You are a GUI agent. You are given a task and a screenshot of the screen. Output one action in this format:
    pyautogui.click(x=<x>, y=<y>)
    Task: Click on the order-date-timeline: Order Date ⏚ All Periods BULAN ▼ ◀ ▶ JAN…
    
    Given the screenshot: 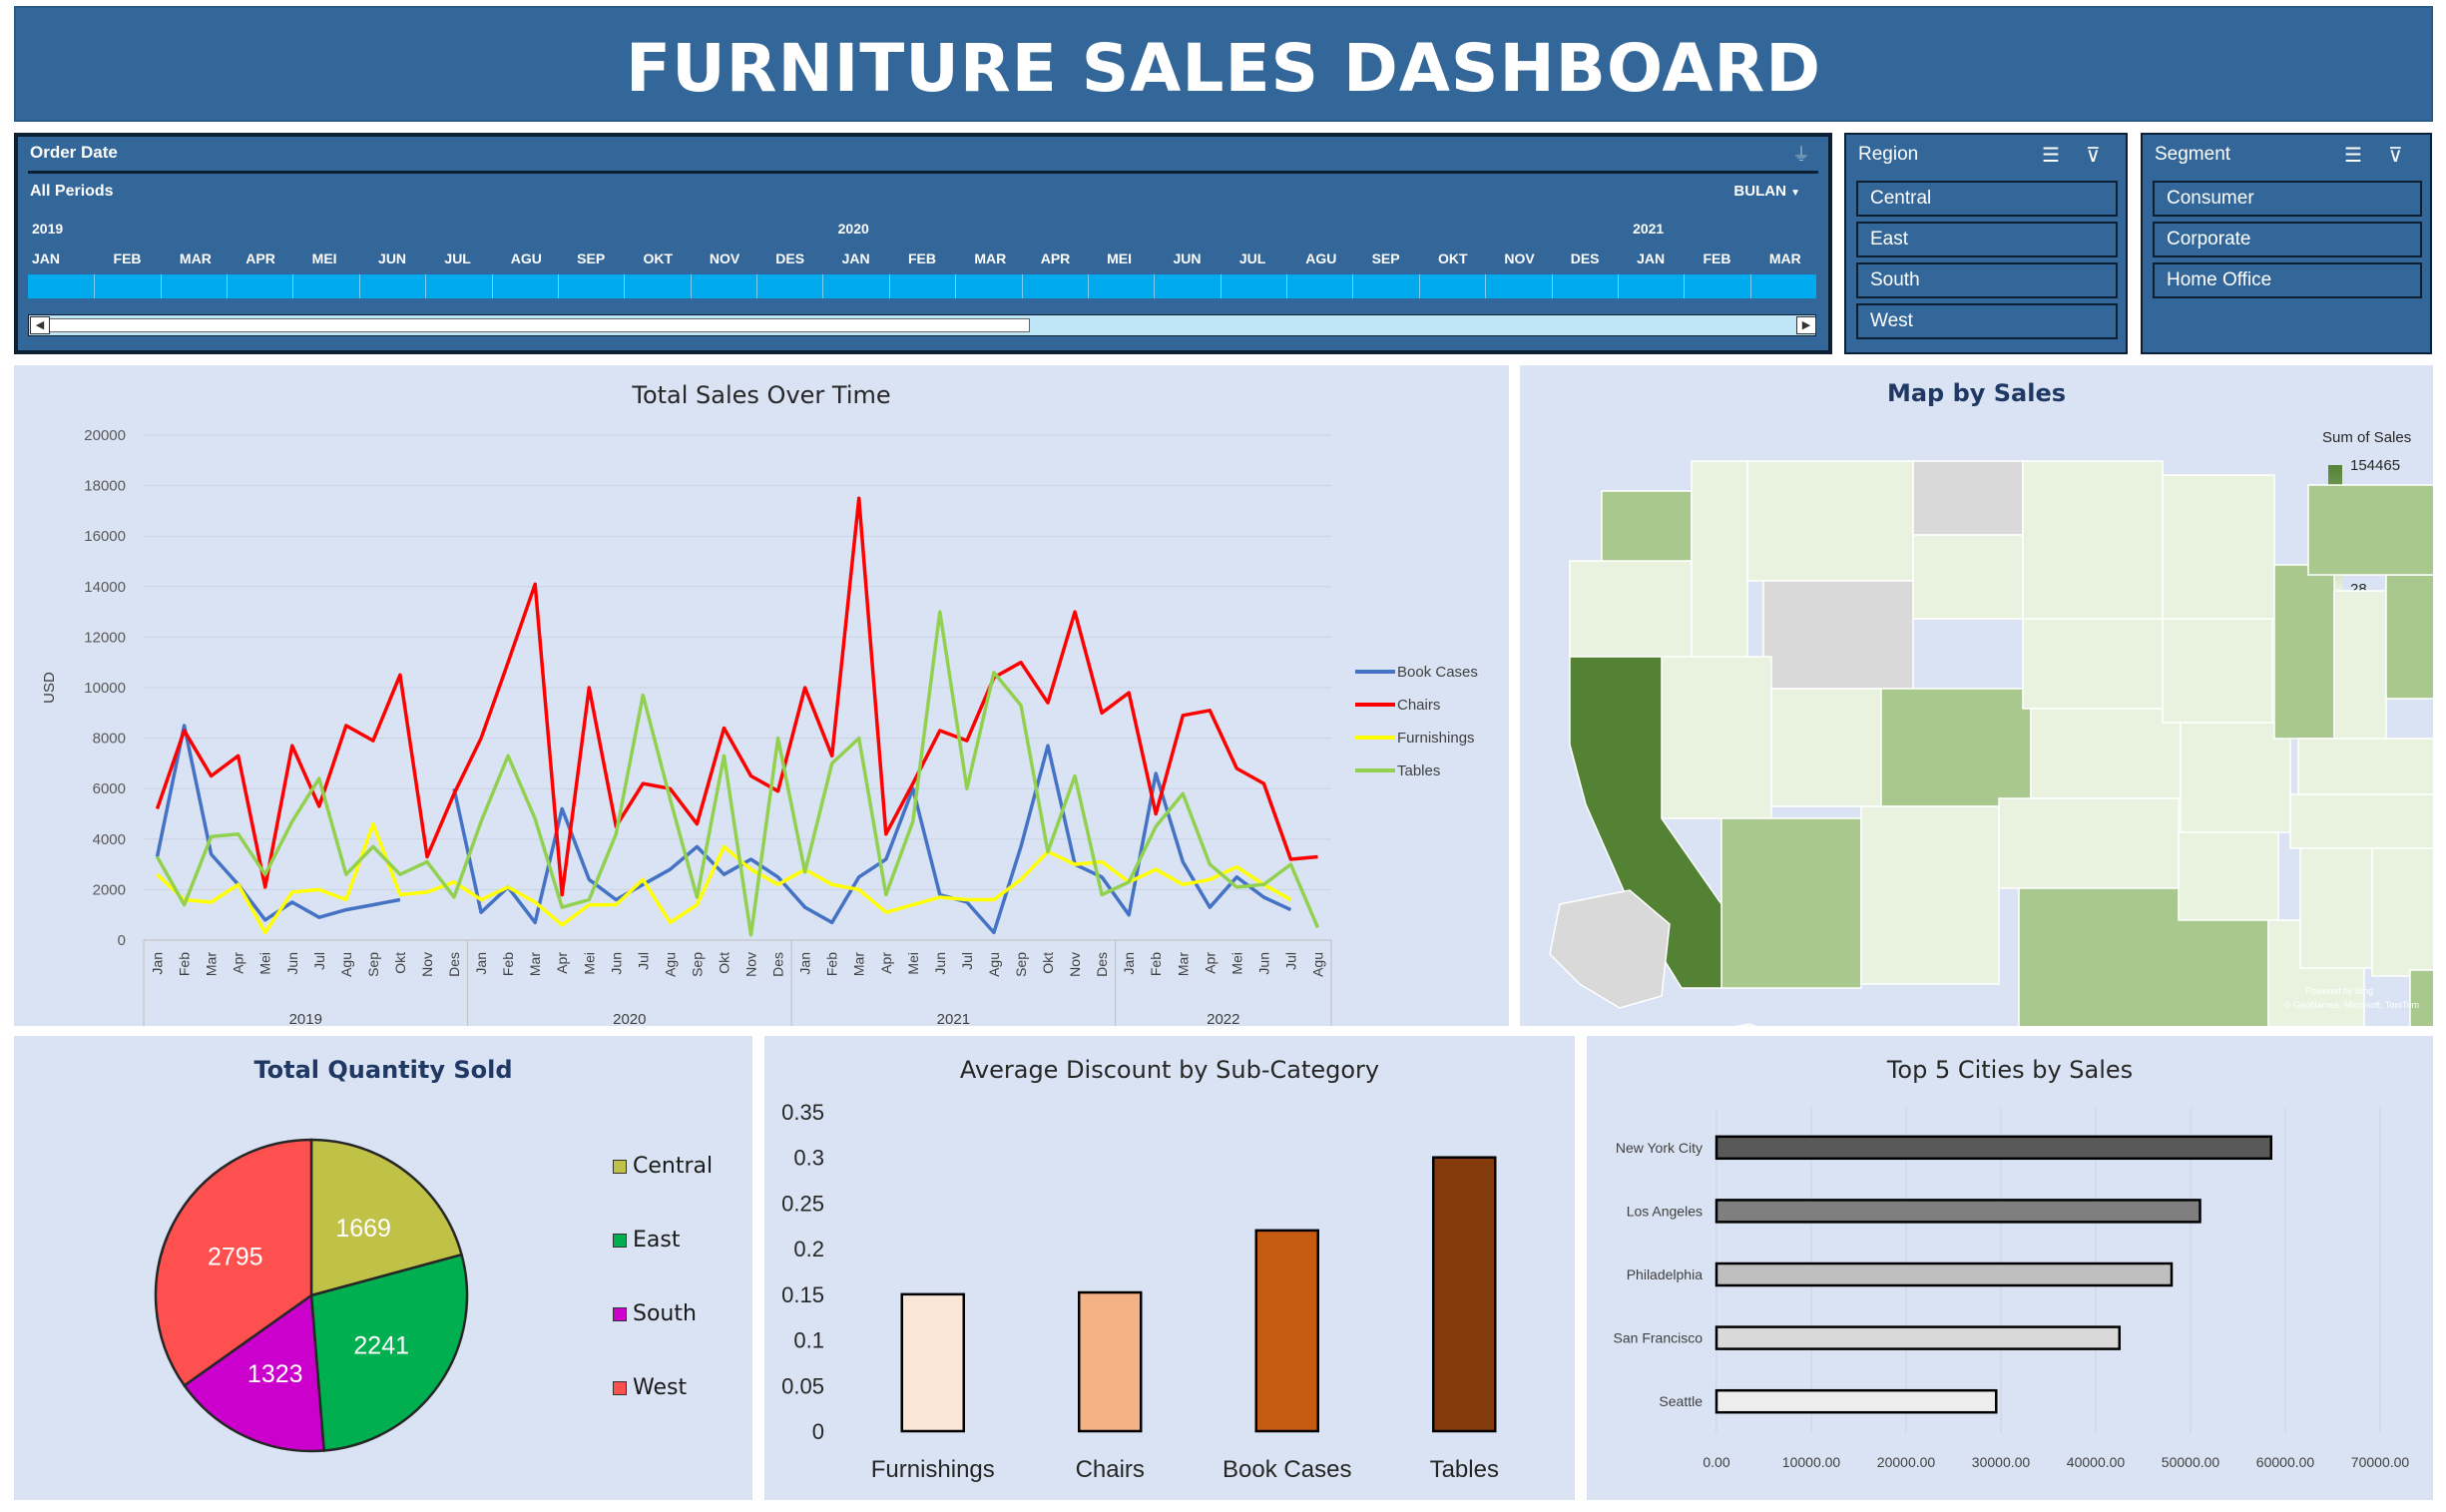 What is the action you would take?
    pyautogui.click(x=923, y=243)
    